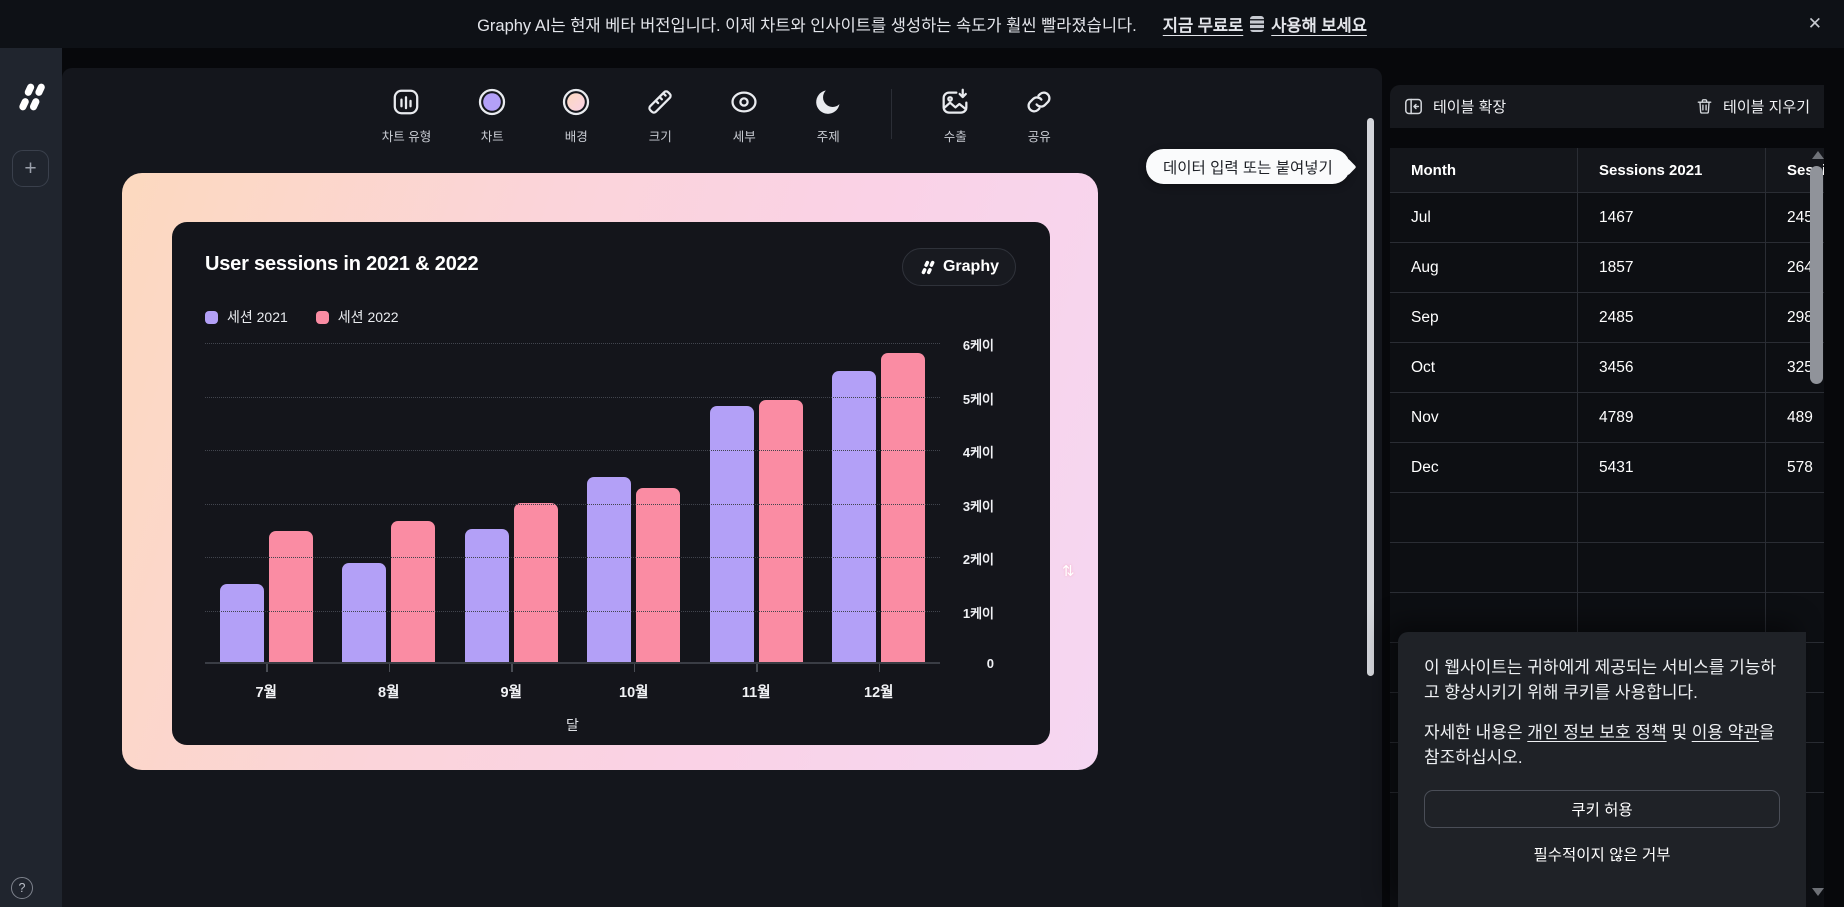 Image resolution: width=1844 pixels, height=907 pixels. What do you see at coordinates (1039, 102) in the screenshot?
I see `share-link-icon` at bounding box center [1039, 102].